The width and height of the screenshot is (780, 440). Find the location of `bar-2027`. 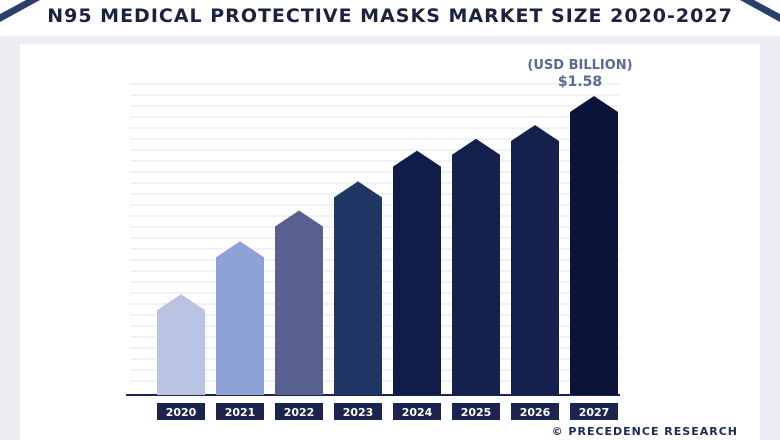

bar-2027 is located at coordinates (594, 245).